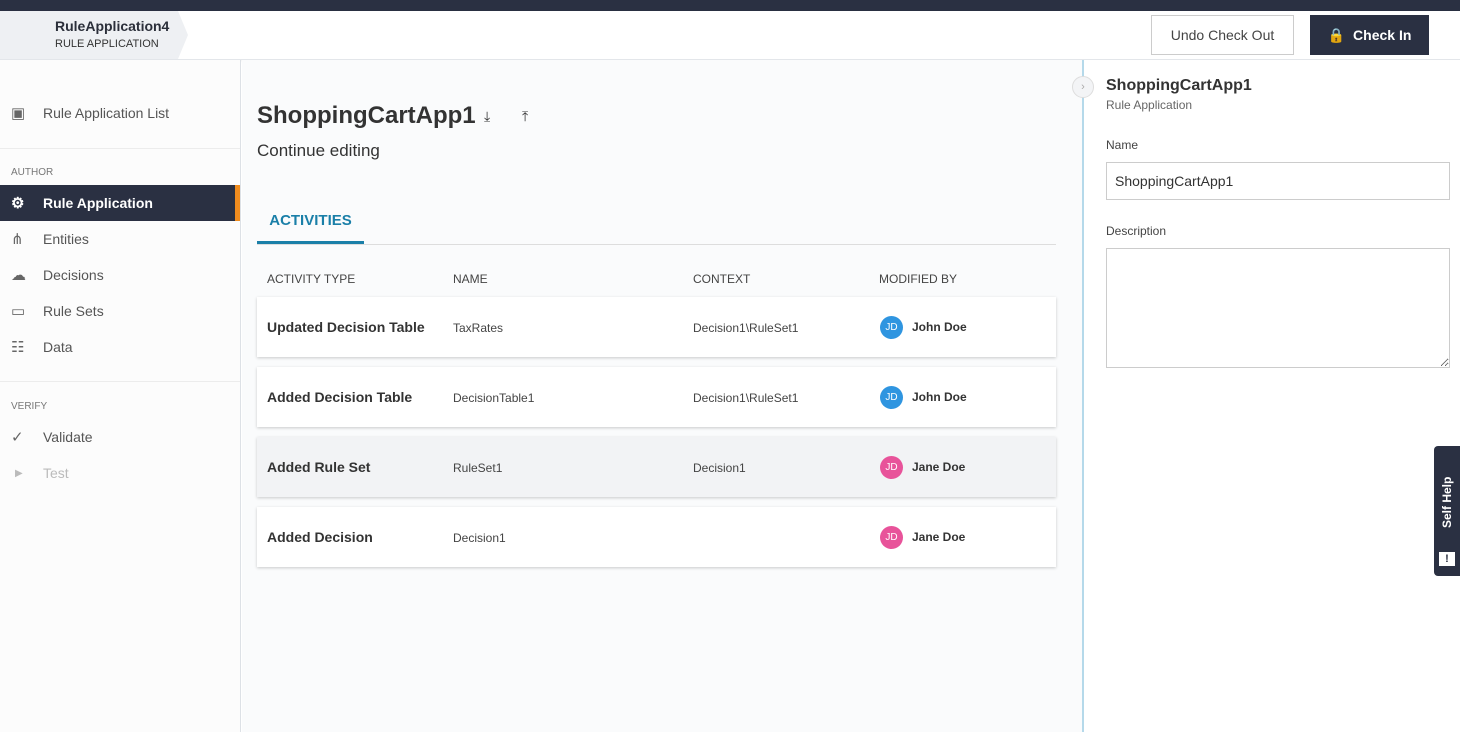 The height and width of the screenshot is (732, 1460). What do you see at coordinates (17, 437) in the screenshot?
I see `check-icon: ✓` at bounding box center [17, 437].